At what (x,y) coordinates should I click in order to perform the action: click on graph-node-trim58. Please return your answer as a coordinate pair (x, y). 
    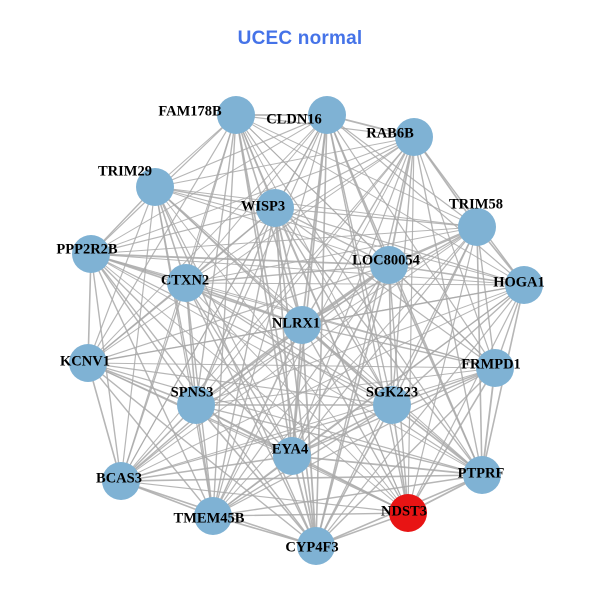
    Looking at the image, I should click on (477, 227).